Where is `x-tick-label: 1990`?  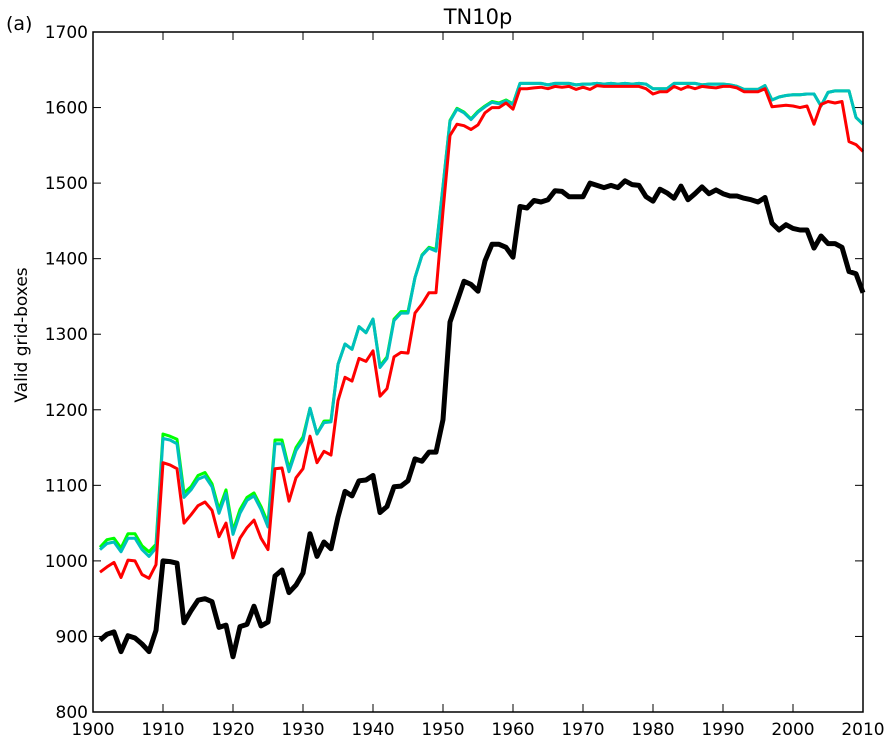 x-tick-label: 1990 is located at coordinates (722, 730).